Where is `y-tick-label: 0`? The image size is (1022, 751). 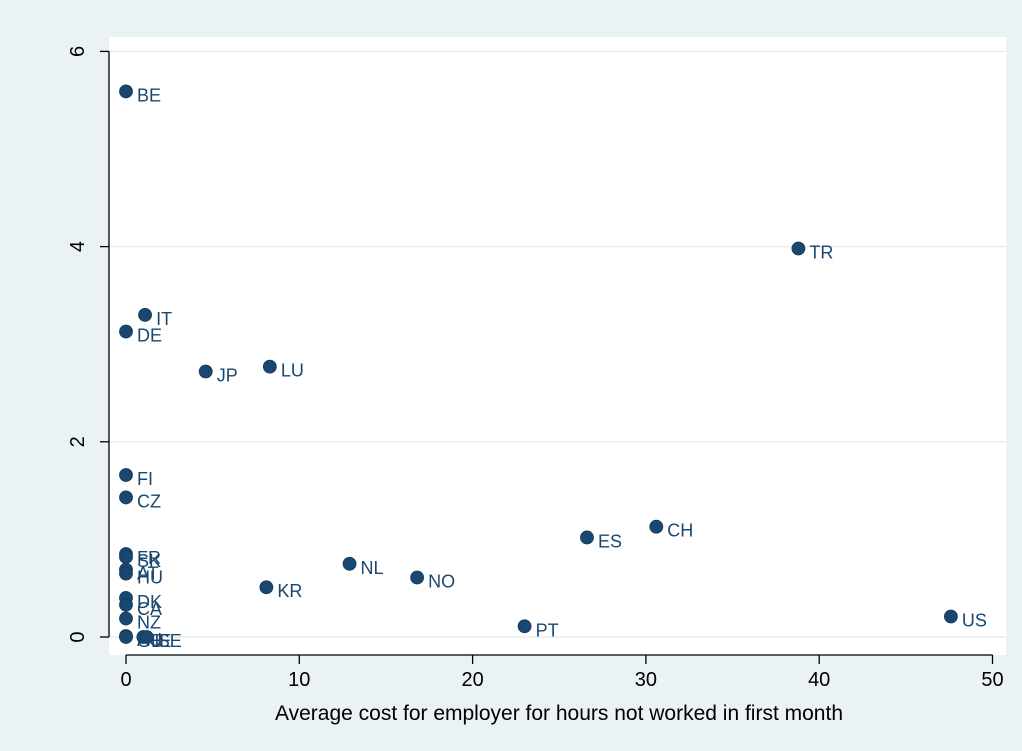
y-tick-label: 0 is located at coordinates (78, 636).